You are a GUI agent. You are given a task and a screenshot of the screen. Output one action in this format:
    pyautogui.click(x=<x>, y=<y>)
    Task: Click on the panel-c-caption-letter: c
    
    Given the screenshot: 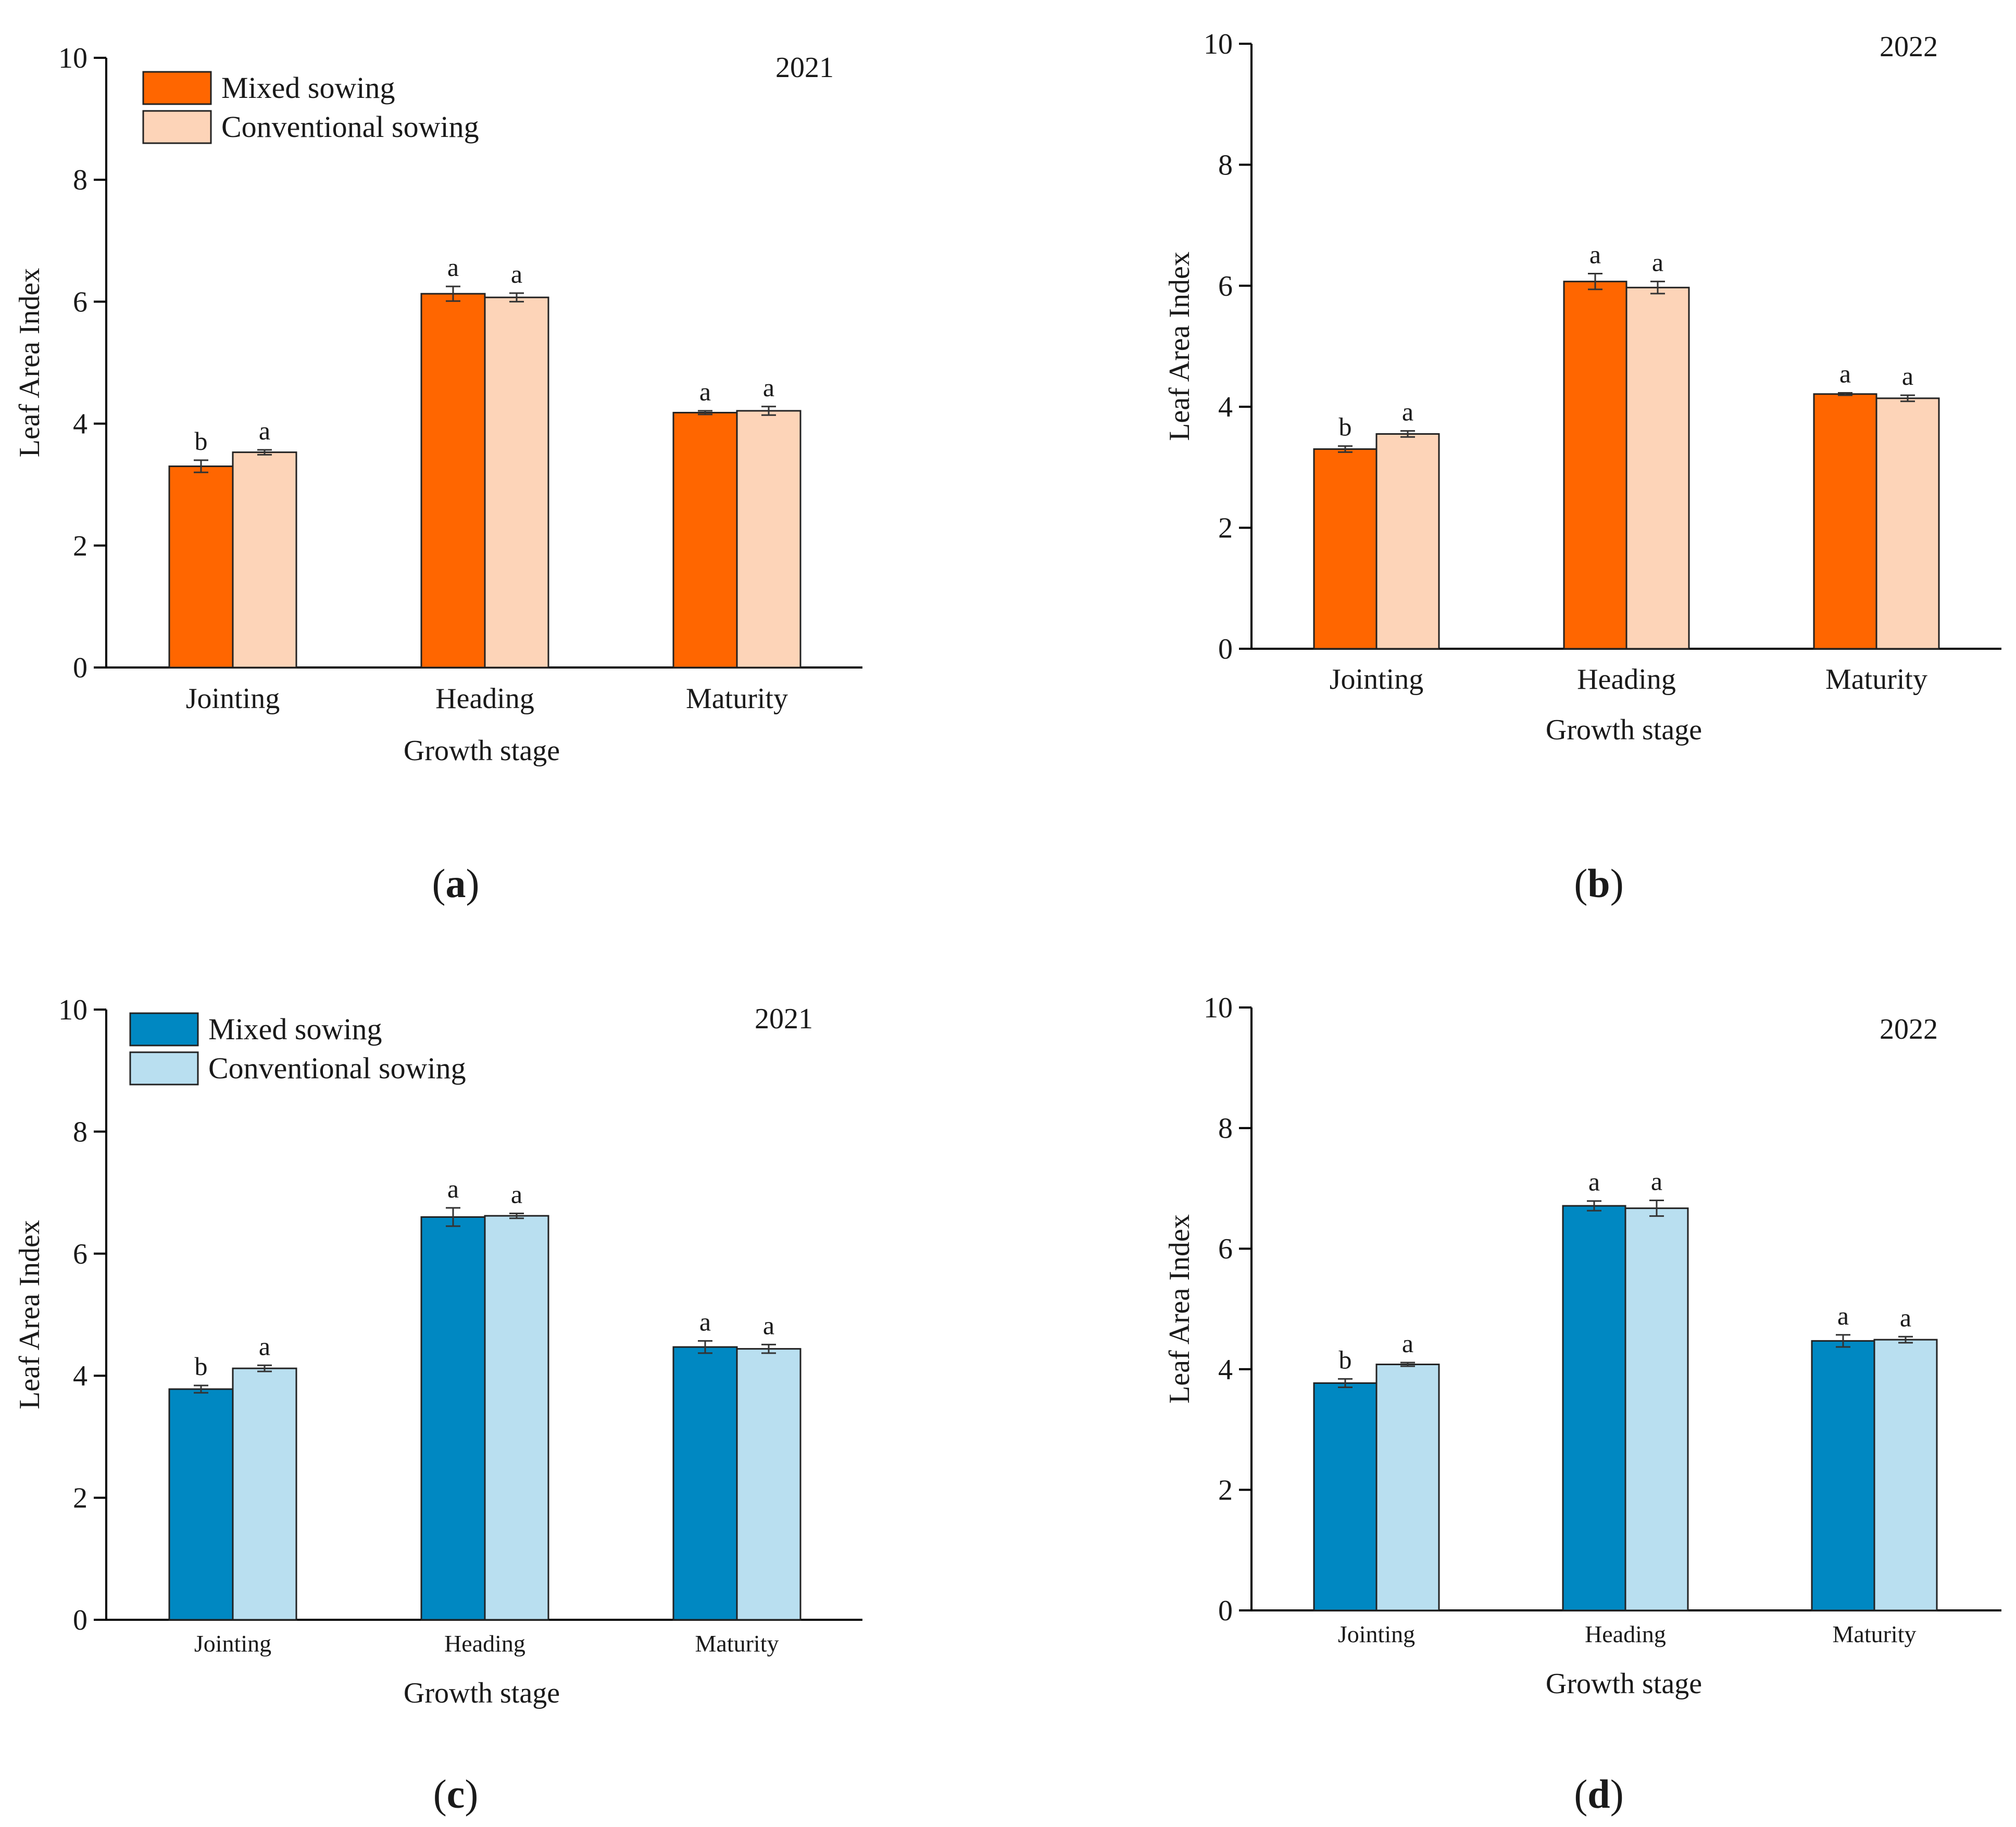 What is the action you would take?
    pyautogui.click(x=456, y=1794)
    